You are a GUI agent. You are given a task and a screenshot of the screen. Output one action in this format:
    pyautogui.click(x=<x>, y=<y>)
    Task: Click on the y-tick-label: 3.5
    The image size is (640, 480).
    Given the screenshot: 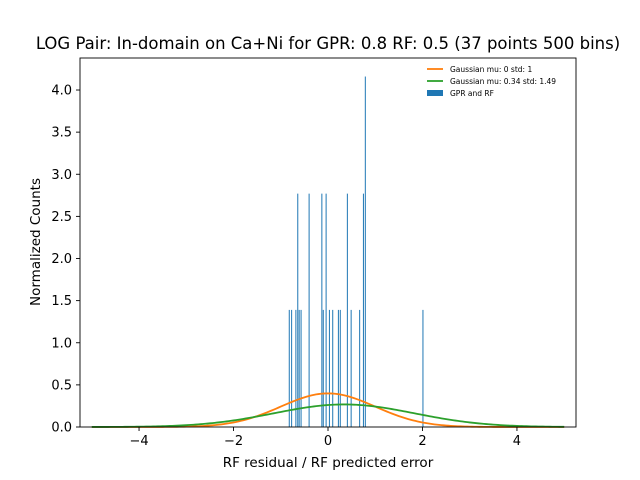 What is the action you would take?
    pyautogui.click(x=61, y=133)
    